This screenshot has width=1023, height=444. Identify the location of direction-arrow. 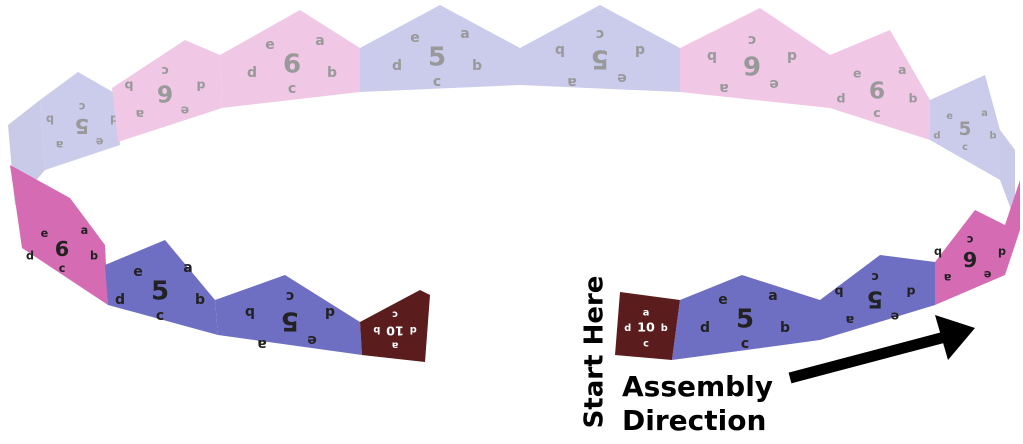
(881, 349).